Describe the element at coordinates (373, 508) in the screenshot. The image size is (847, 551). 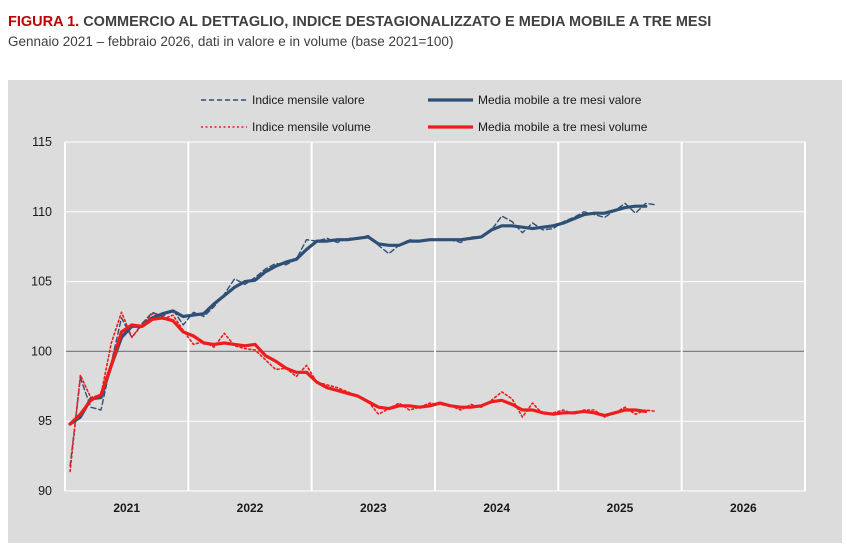
I see `x-year-label: 2023` at that location.